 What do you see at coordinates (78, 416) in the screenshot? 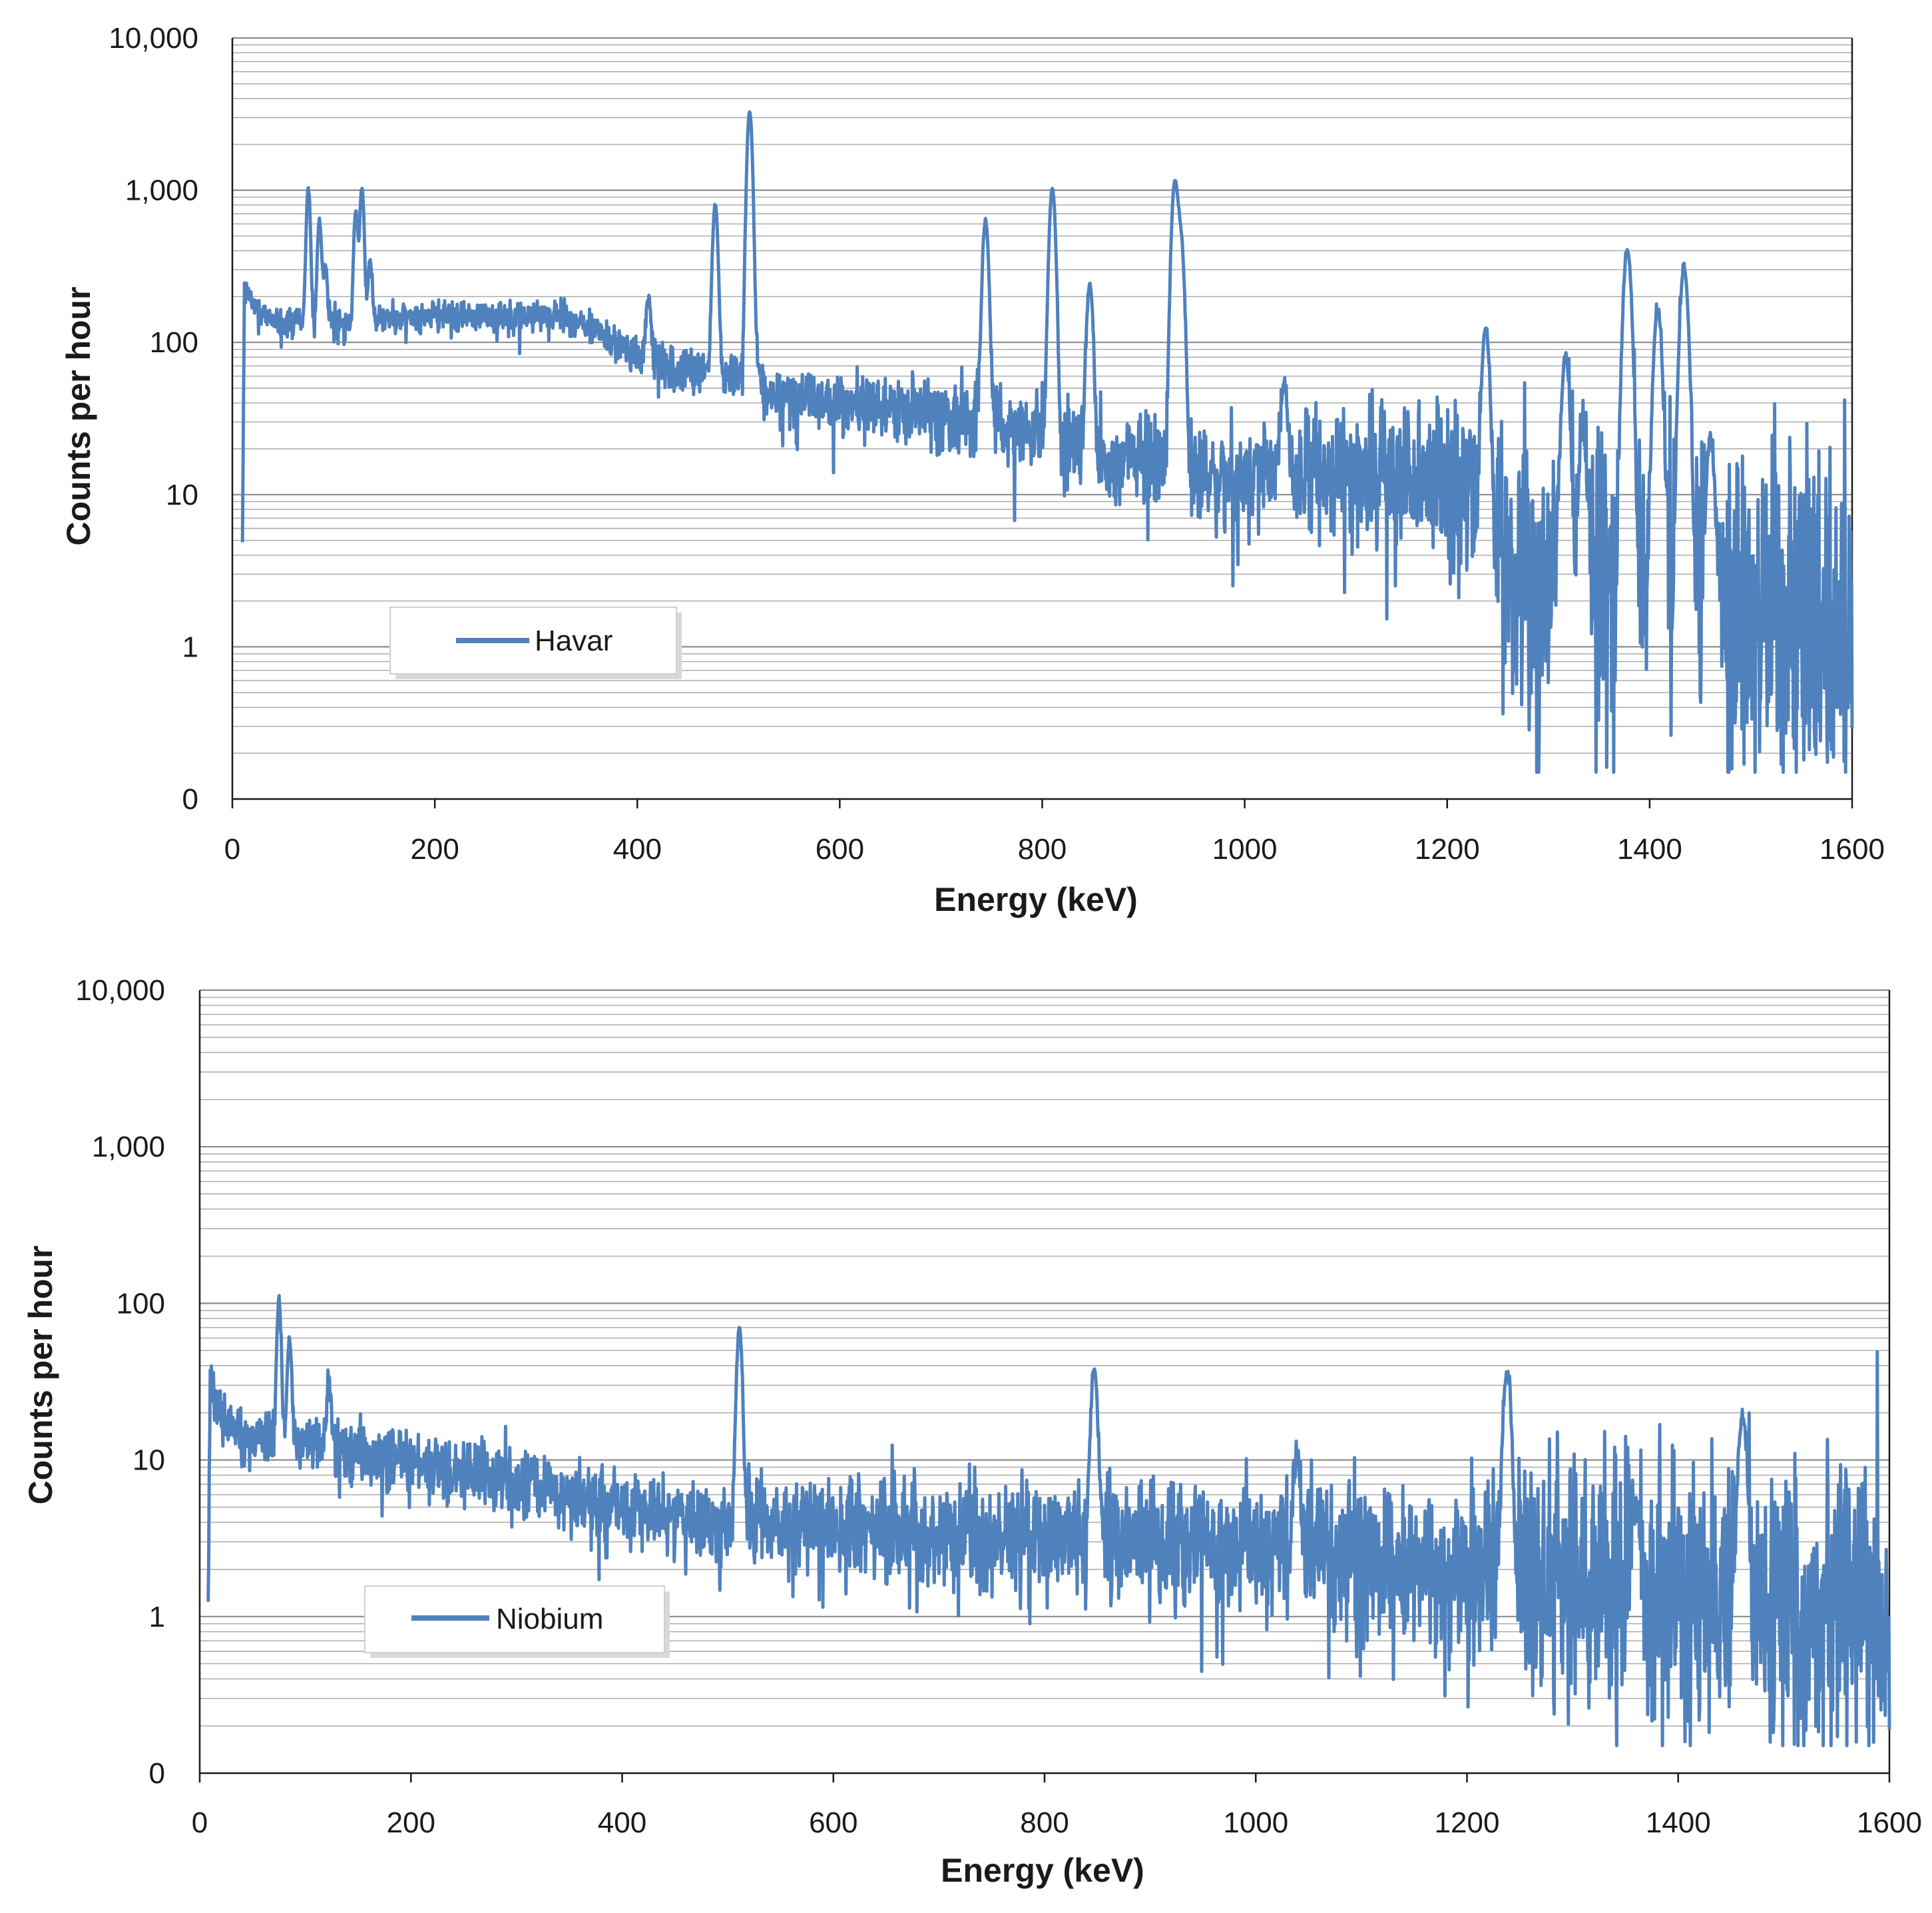
I see `havar-y-axis-title: Counts per hour` at bounding box center [78, 416].